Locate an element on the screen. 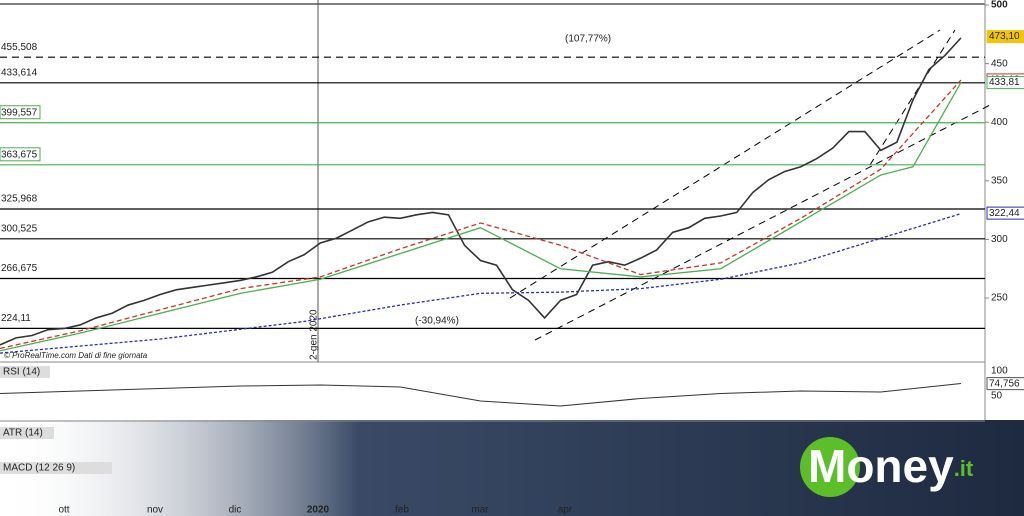 The width and height of the screenshot is (1024, 516). rsi-tag is located at coordinates (1005, 384).